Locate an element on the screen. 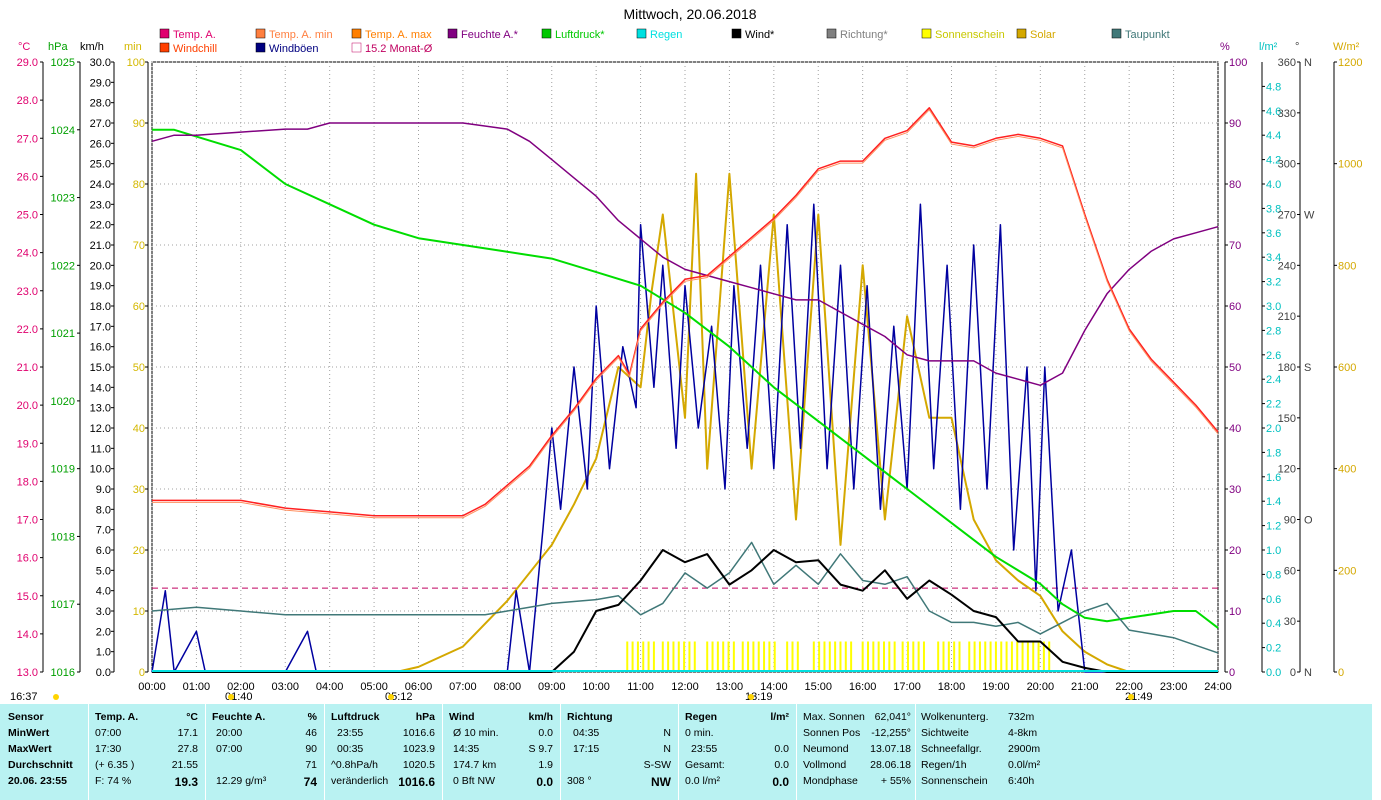 Image resolution: width=1381 pixels, height=800 pixels. y-tick-label: 7.0 is located at coordinates (103, 531).